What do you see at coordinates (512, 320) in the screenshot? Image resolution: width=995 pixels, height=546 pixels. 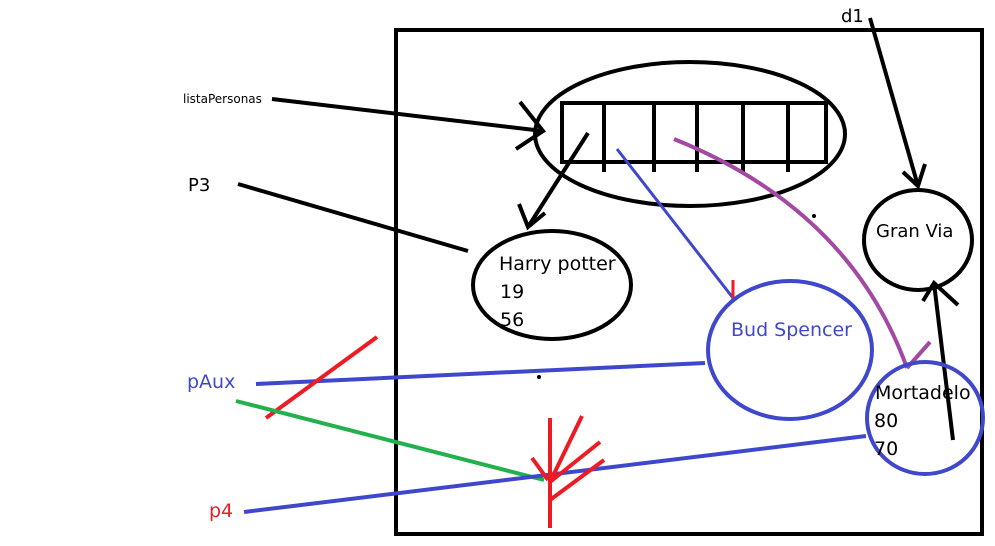 I see `harry-value-2: 56` at bounding box center [512, 320].